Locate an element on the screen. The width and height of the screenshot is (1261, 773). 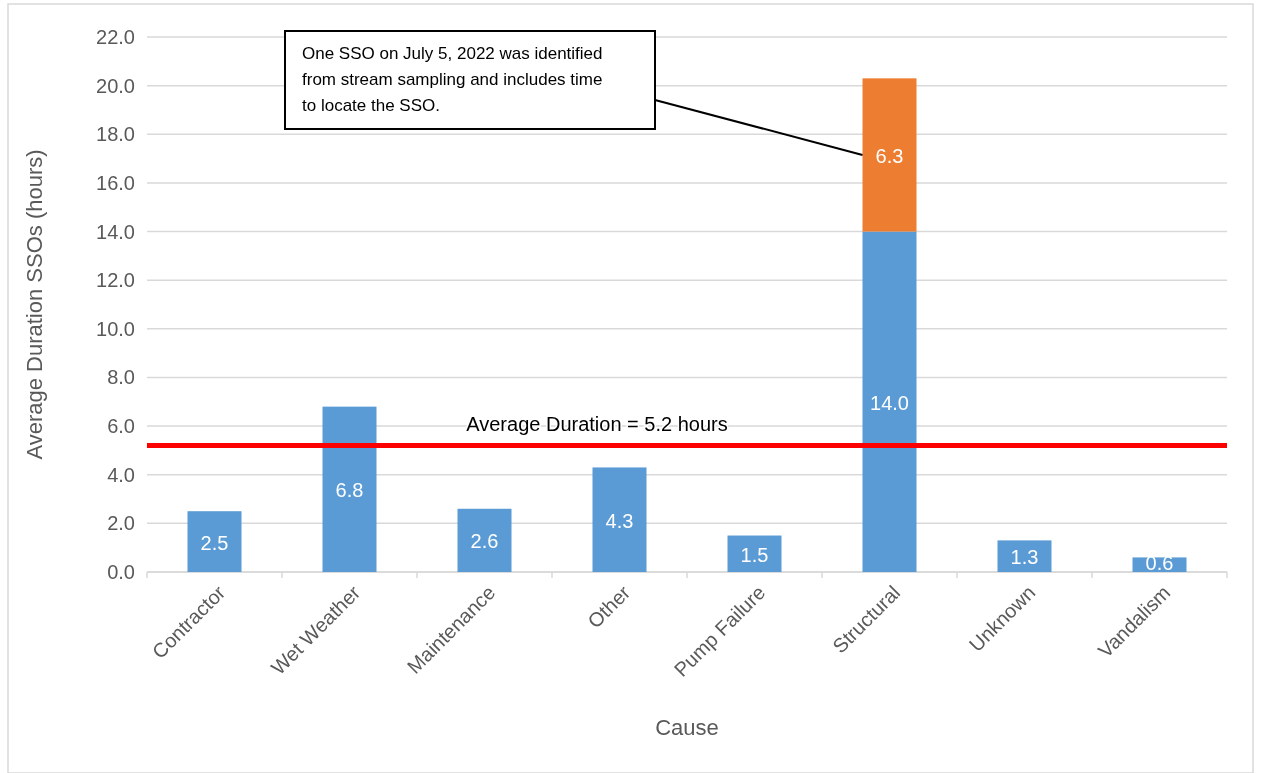
y-tick-label: 16.0 is located at coordinates (115, 182).